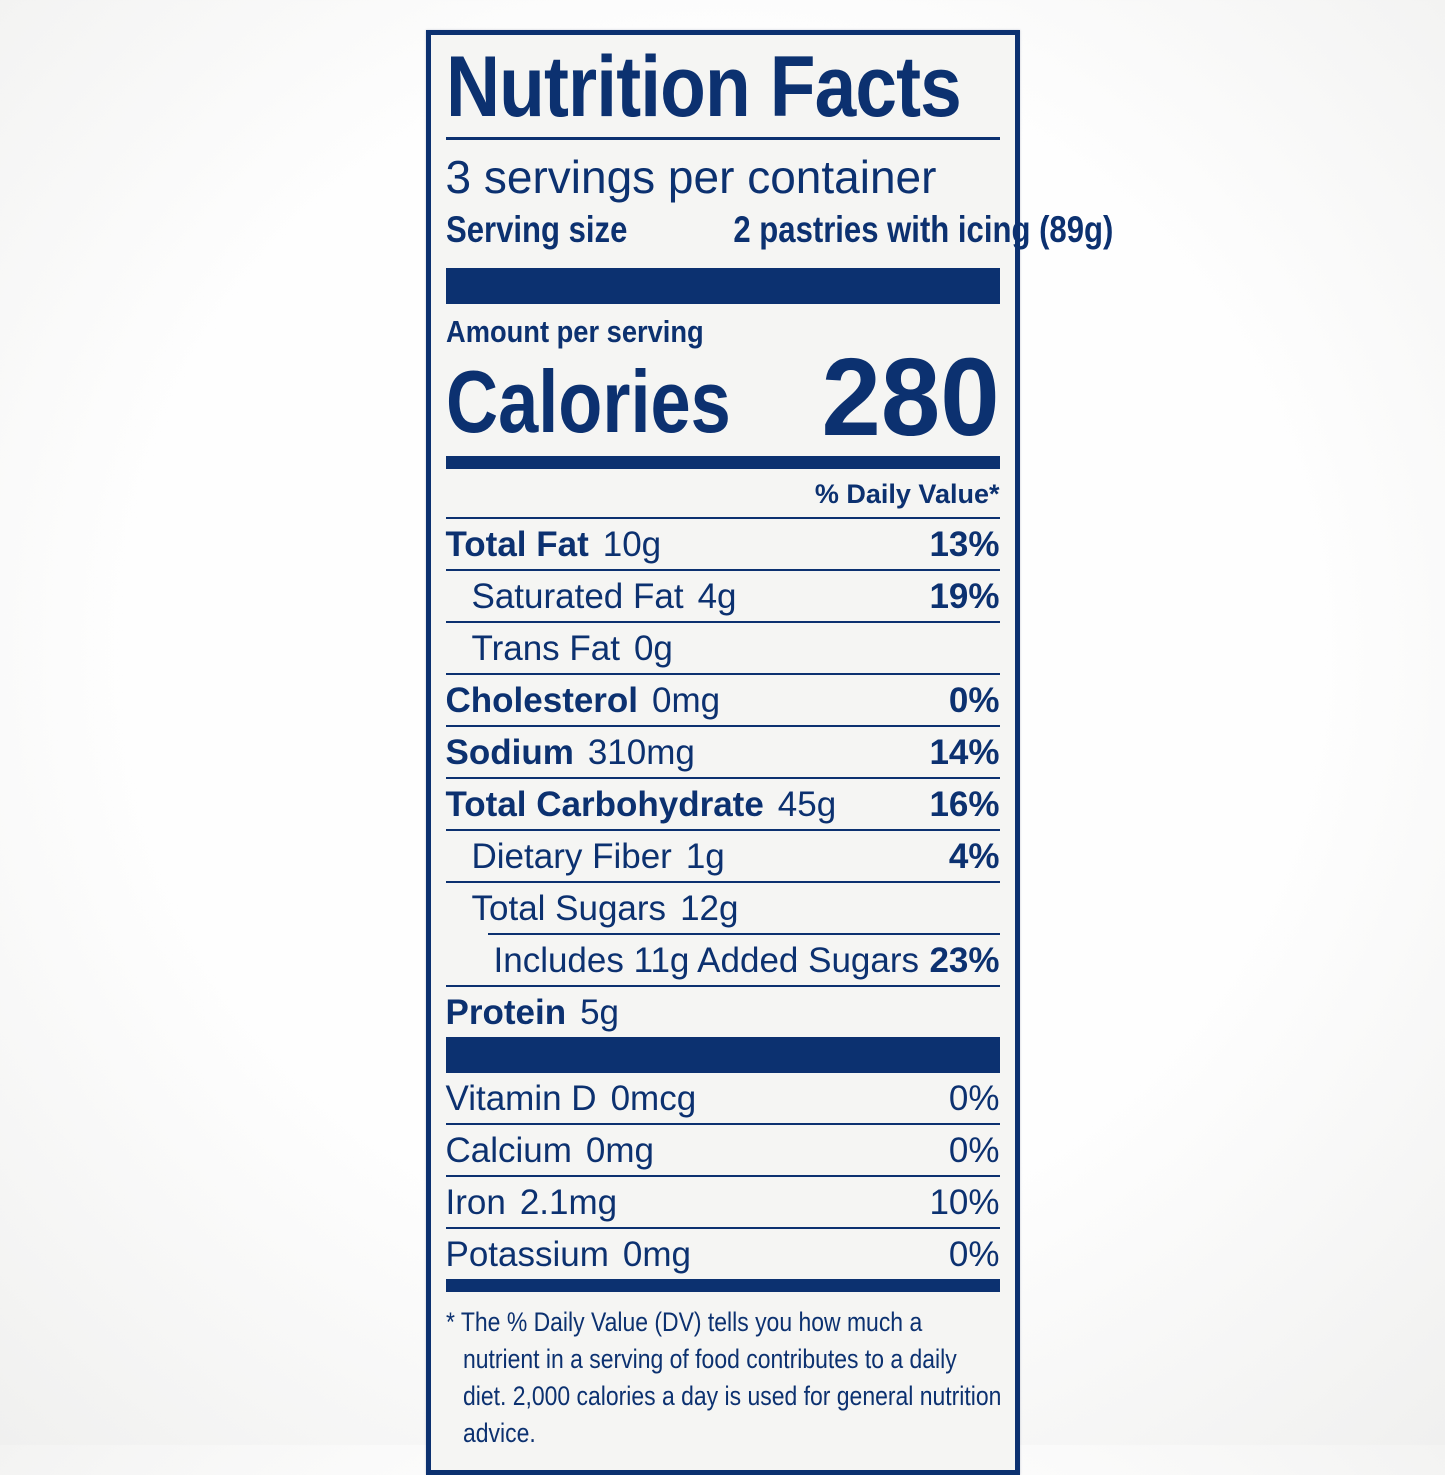  I want to click on nutrient-name-amount: Saturated Fat 4g, so click(591, 597).